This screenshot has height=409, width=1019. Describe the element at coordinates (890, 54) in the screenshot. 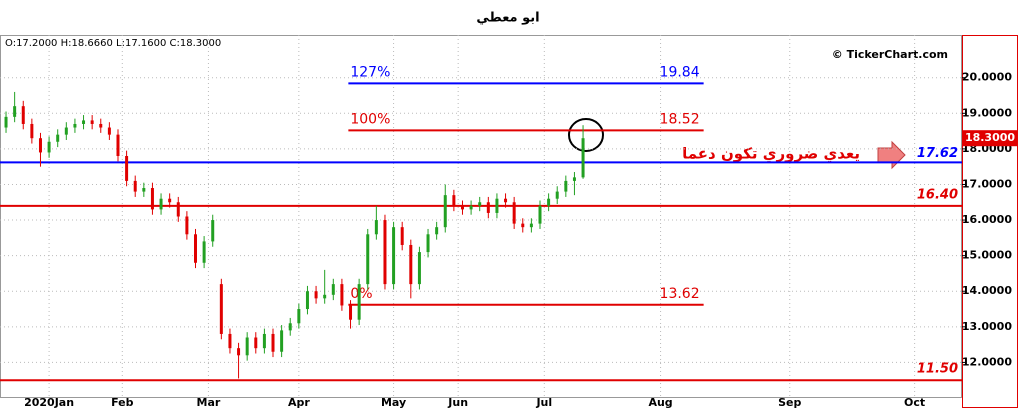

I see `copyright: © TickerChart.com` at that location.